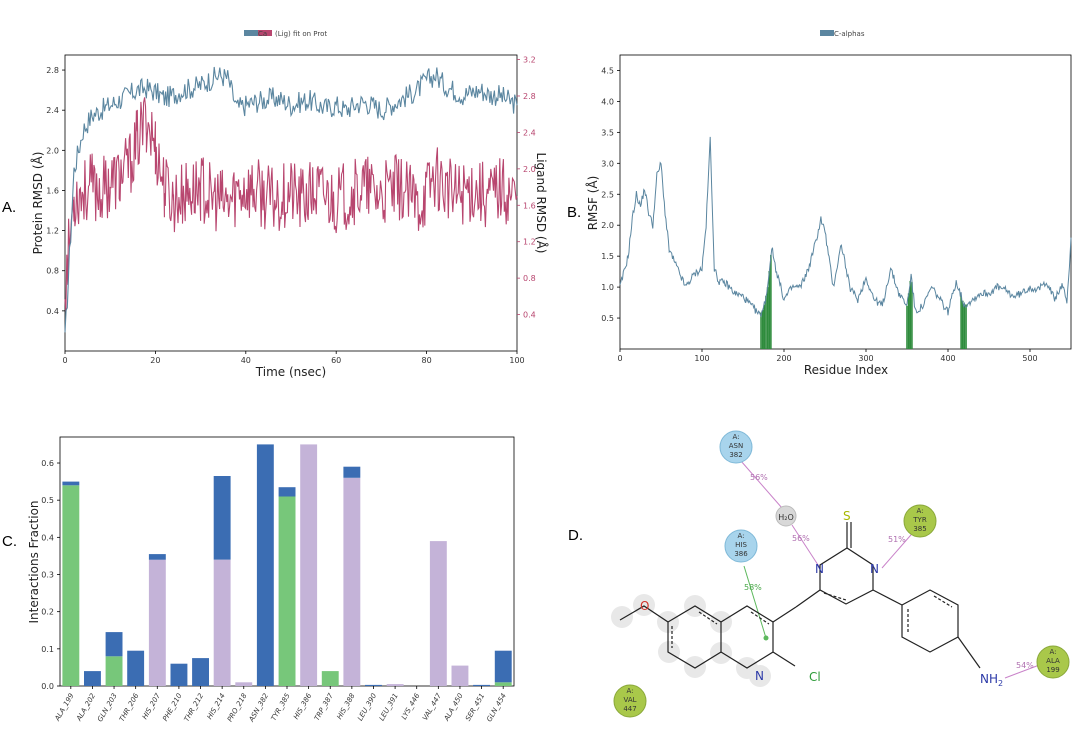 The image size is (1084, 751). Describe the element at coordinates (607, 163) in the screenshot. I see `y-tick-label: 3.0` at that location.